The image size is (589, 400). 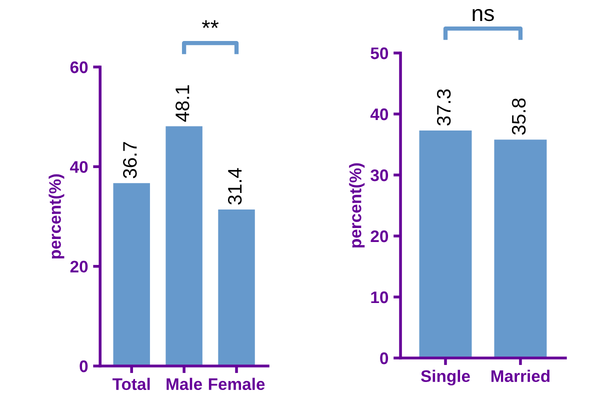 I want to click on x-tick-label: Total, so click(x=131, y=384).